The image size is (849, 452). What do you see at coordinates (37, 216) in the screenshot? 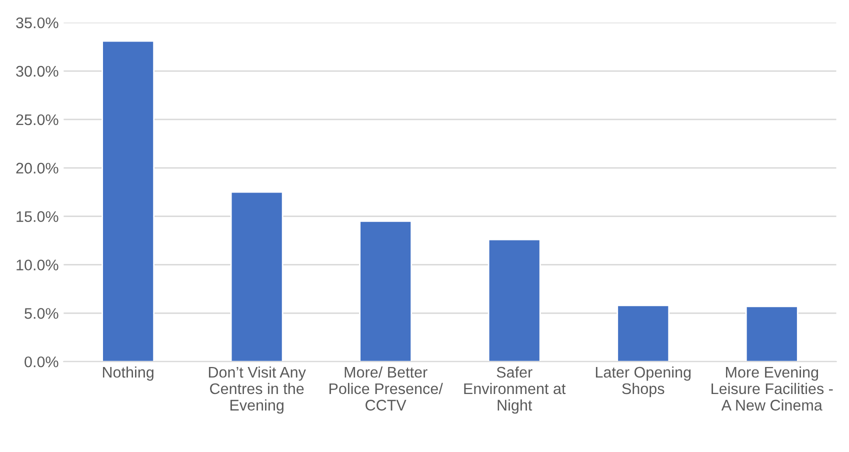
I see `y-tick-label: 15.0%` at bounding box center [37, 216].